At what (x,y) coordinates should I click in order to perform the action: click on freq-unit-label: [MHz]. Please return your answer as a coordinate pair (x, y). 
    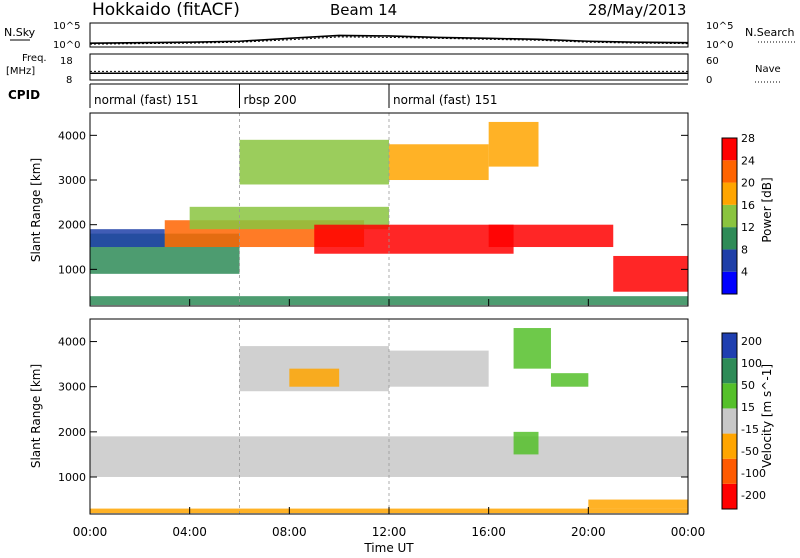
    Looking at the image, I should click on (20, 71).